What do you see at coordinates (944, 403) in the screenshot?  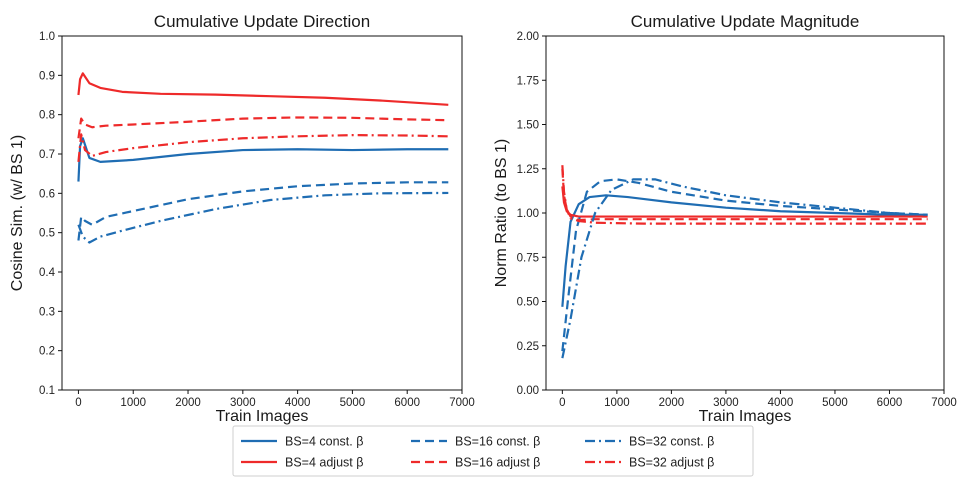 I see `magnitude-x-tick-label: 7000` at bounding box center [944, 403].